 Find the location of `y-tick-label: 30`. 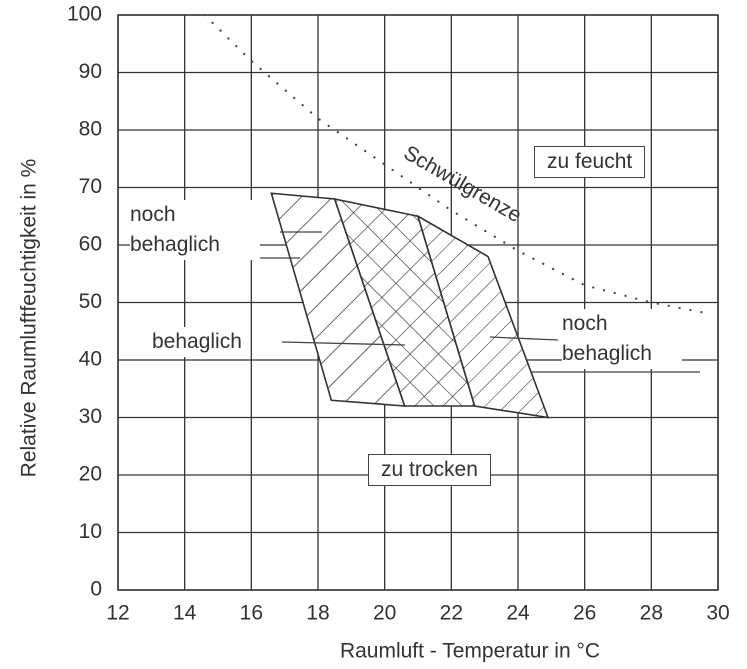

y-tick-label: 30 is located at coordinates (90, 416).